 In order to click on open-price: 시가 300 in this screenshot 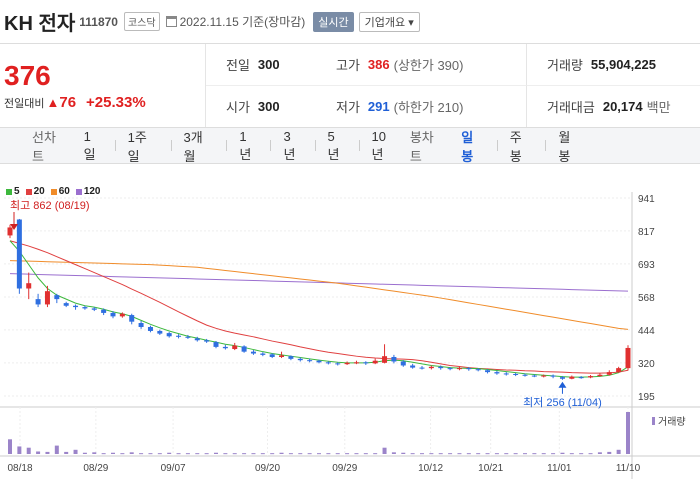, I will do `click(261, 107)`.